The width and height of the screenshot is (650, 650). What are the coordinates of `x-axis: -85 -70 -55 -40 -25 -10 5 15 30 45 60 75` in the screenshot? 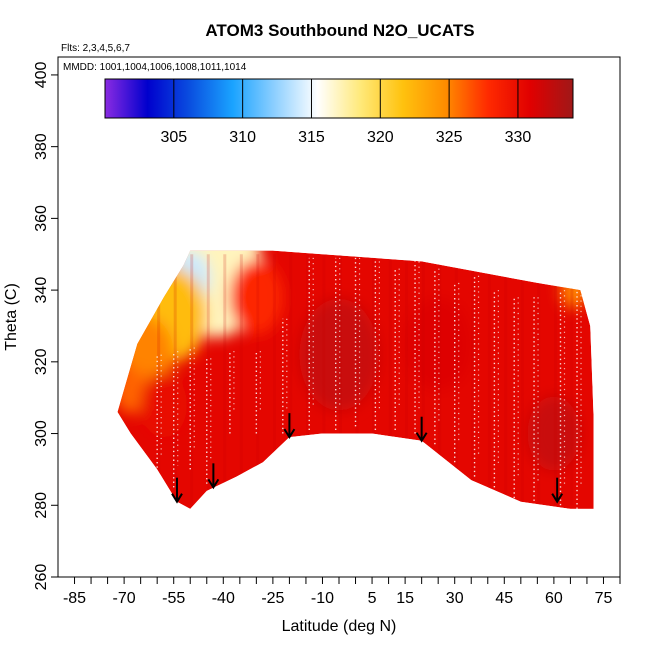 It's located at (342, 592).